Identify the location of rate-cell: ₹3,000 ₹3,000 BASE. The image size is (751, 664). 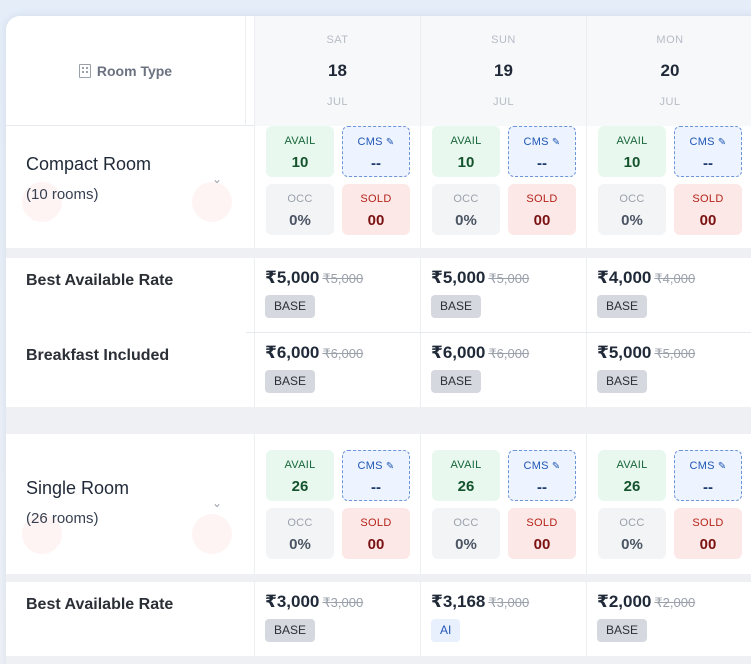
(337, 619).